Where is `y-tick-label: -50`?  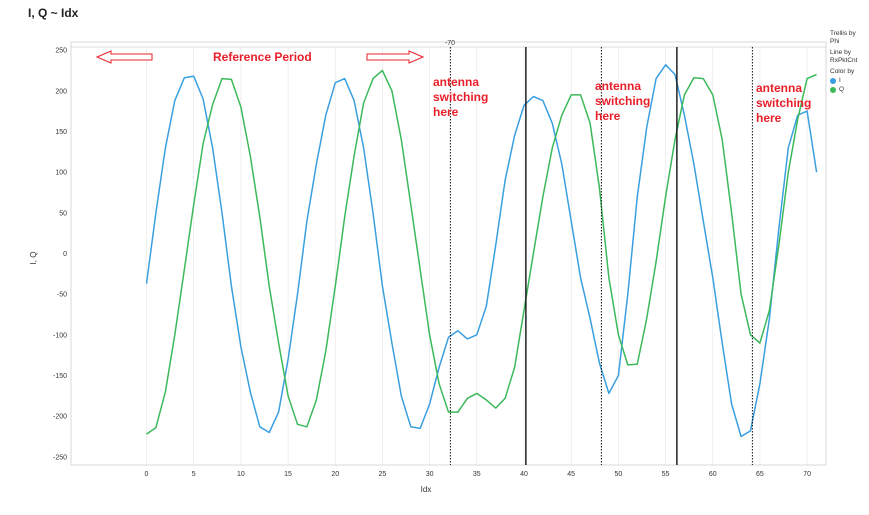 y-tick-label: -50 is located at coordinates (62, 295).